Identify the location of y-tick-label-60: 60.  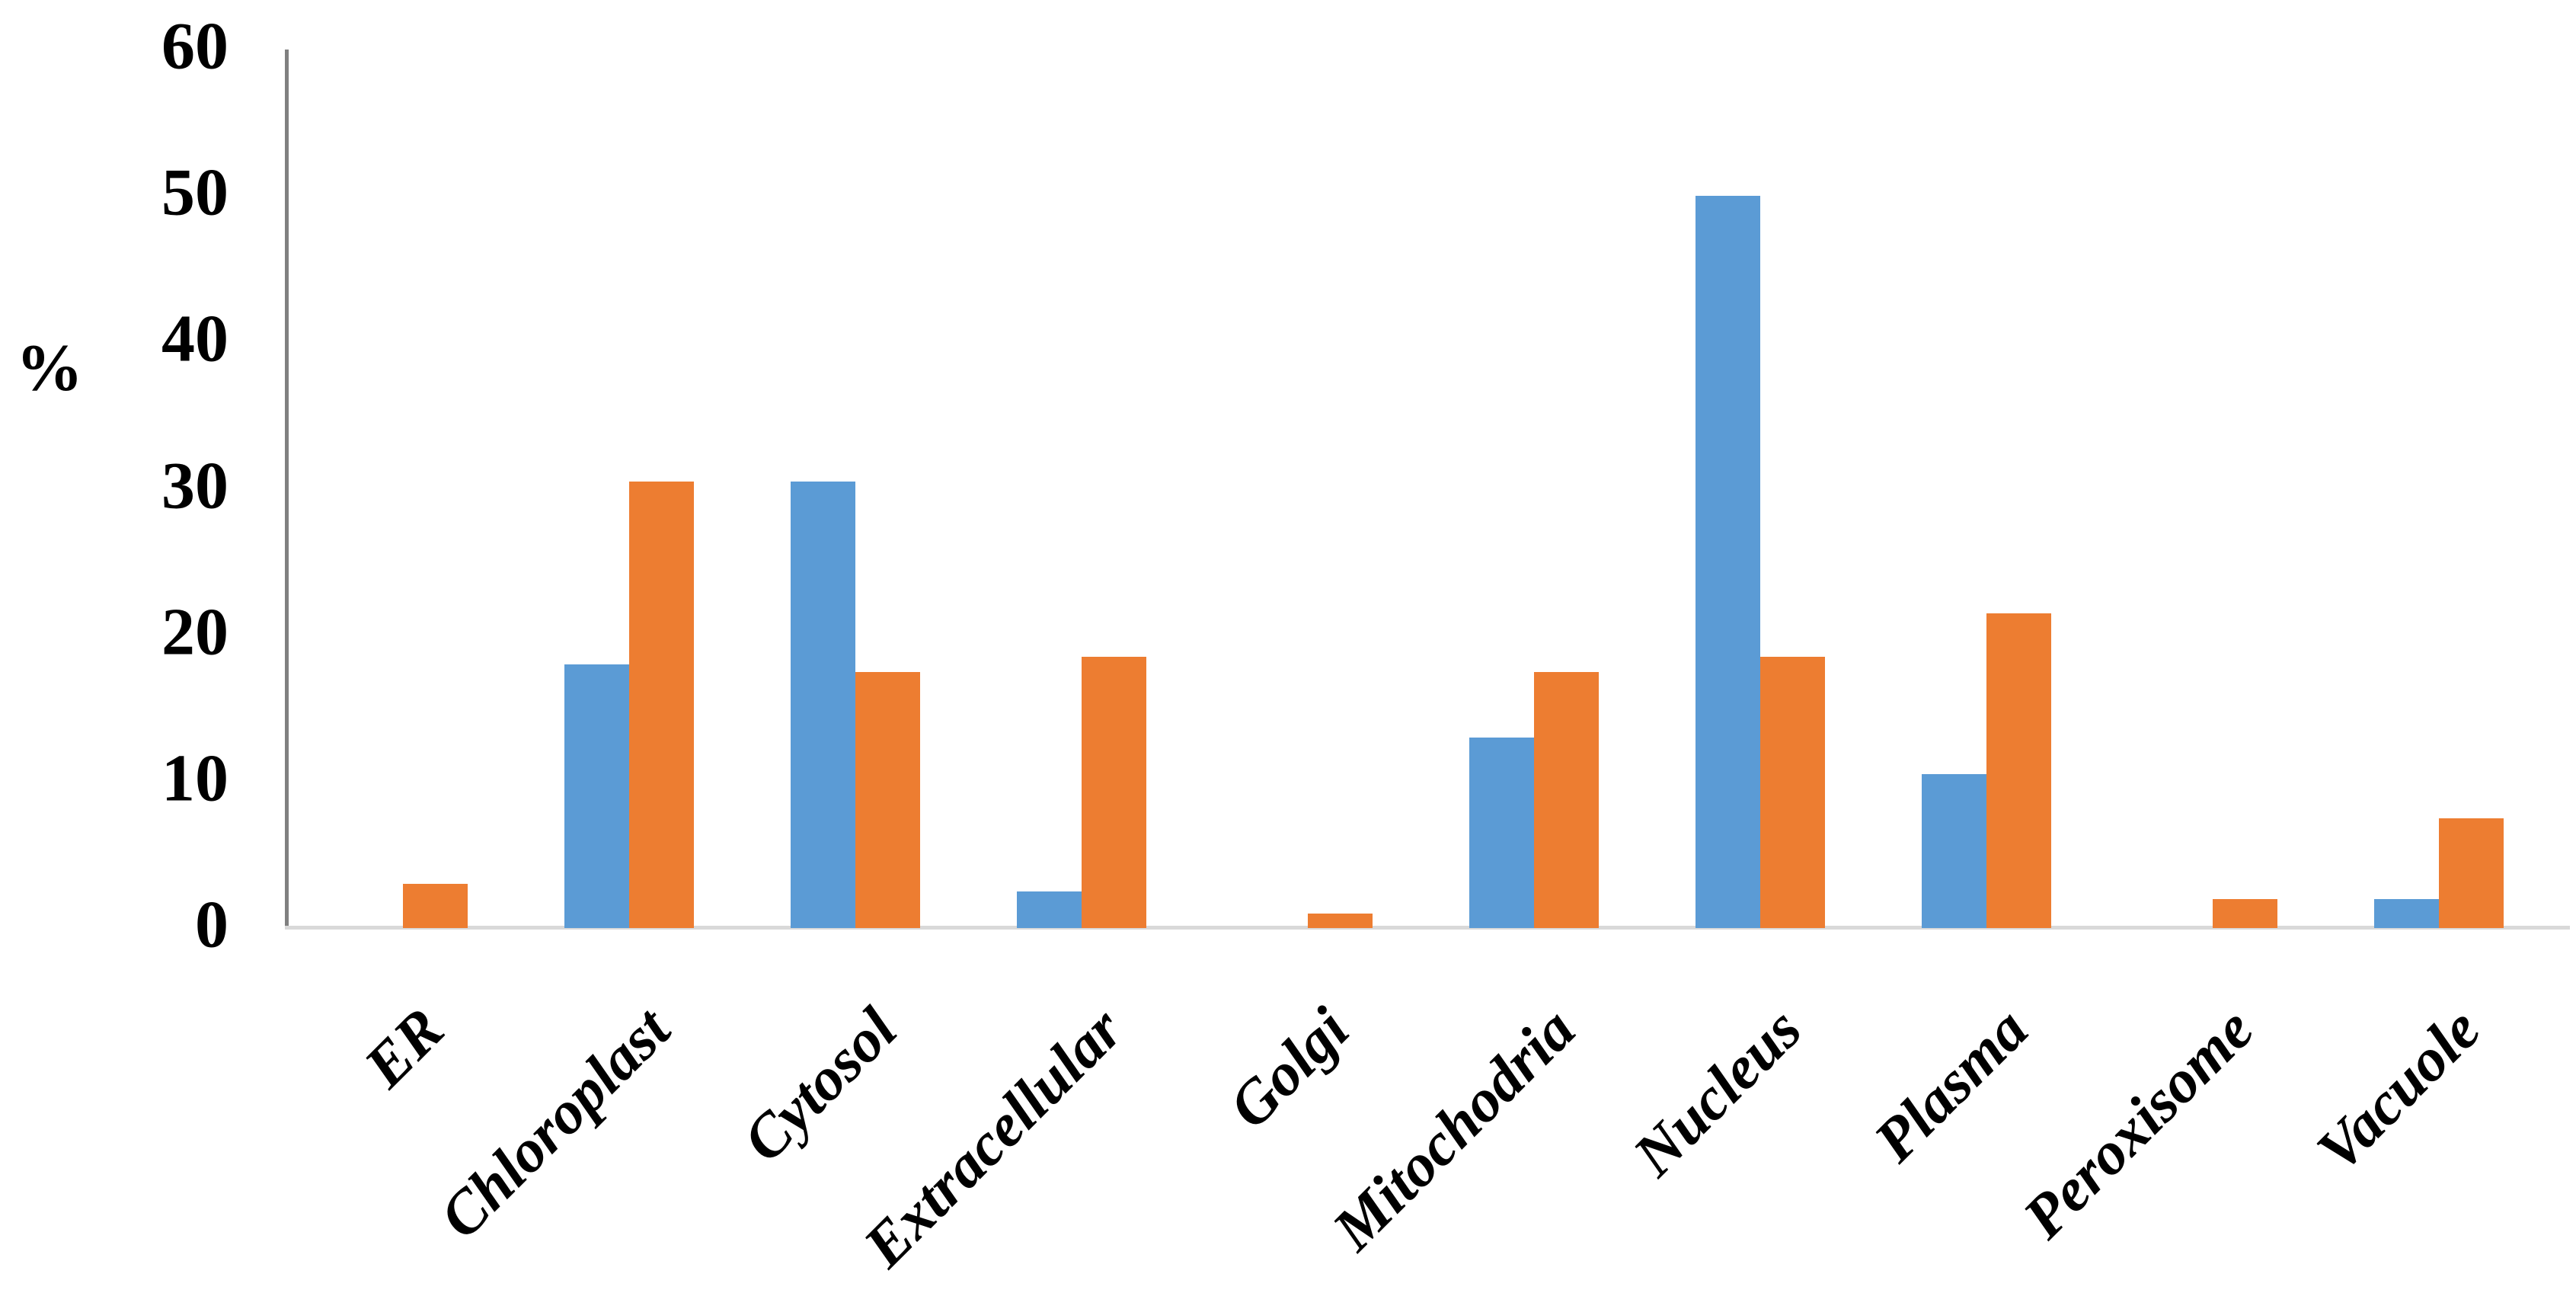
(195, 46).